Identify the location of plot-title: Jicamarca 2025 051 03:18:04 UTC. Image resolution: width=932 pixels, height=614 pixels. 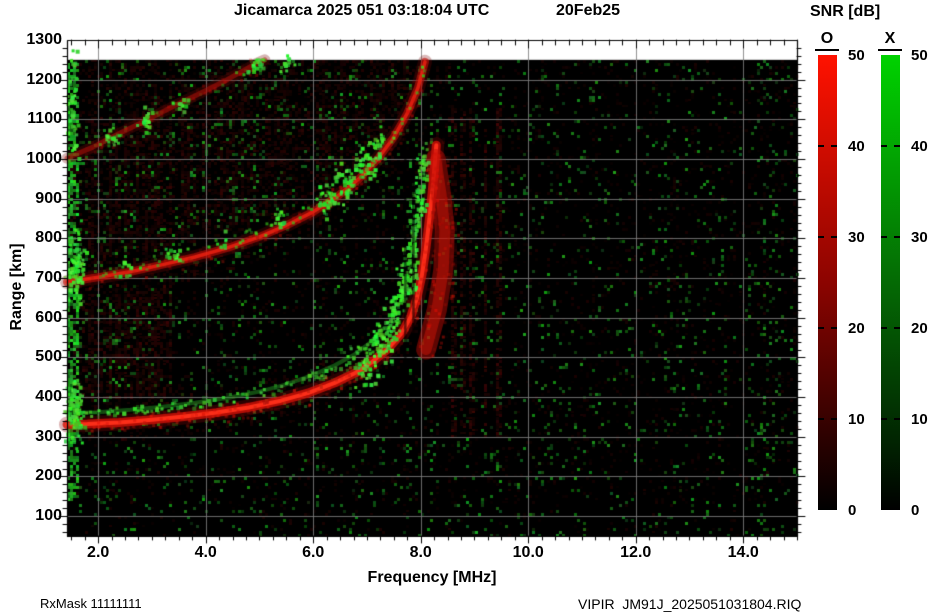
(362, 10).